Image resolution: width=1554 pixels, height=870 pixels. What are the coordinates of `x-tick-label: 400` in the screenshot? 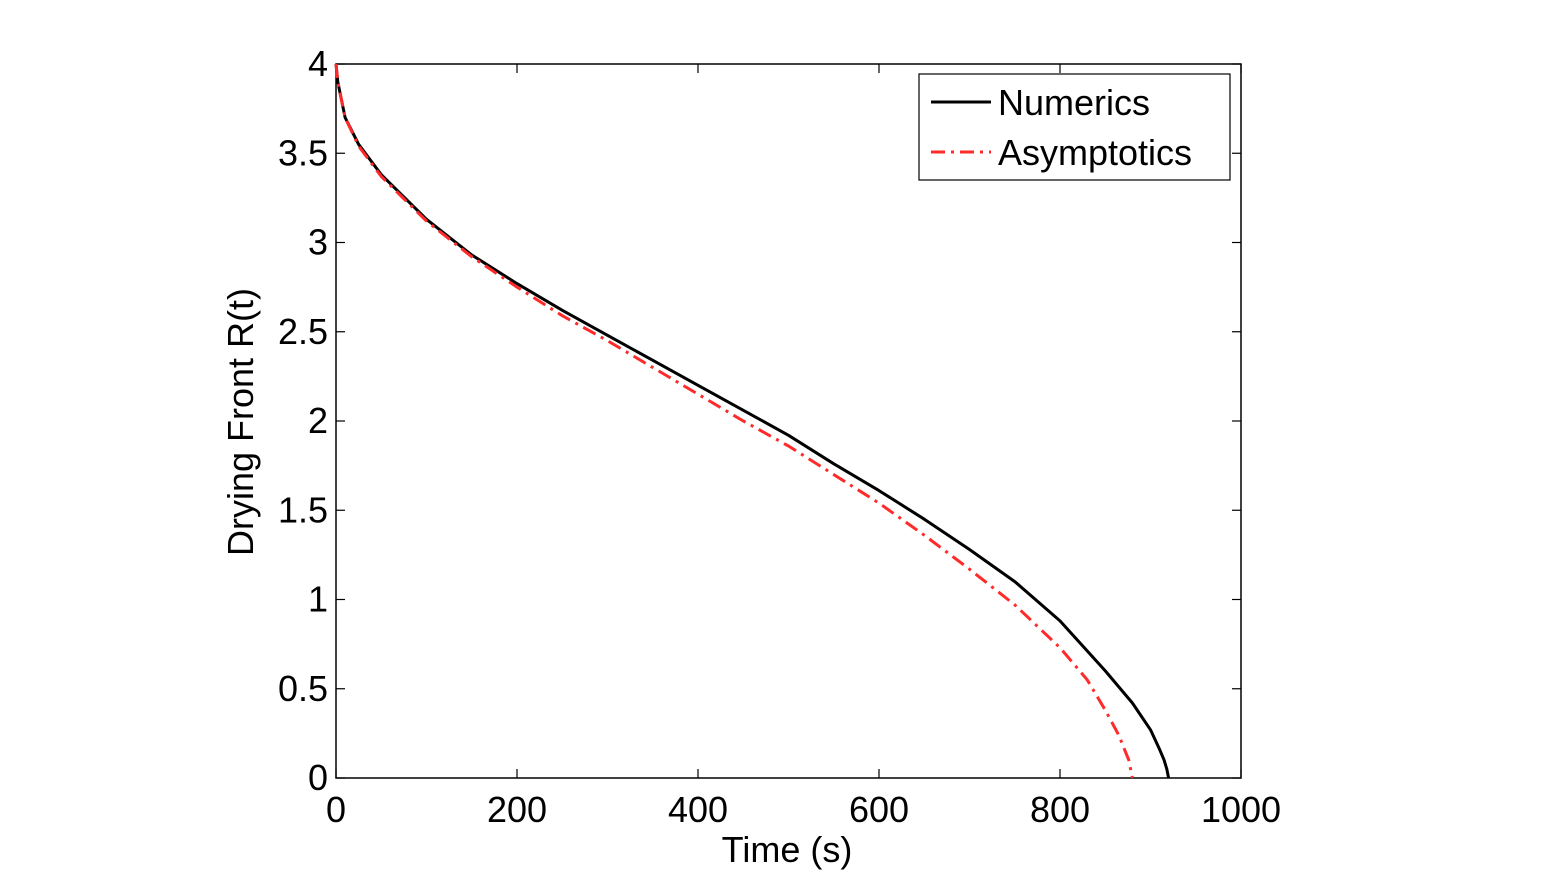 It's located at (698, 809).